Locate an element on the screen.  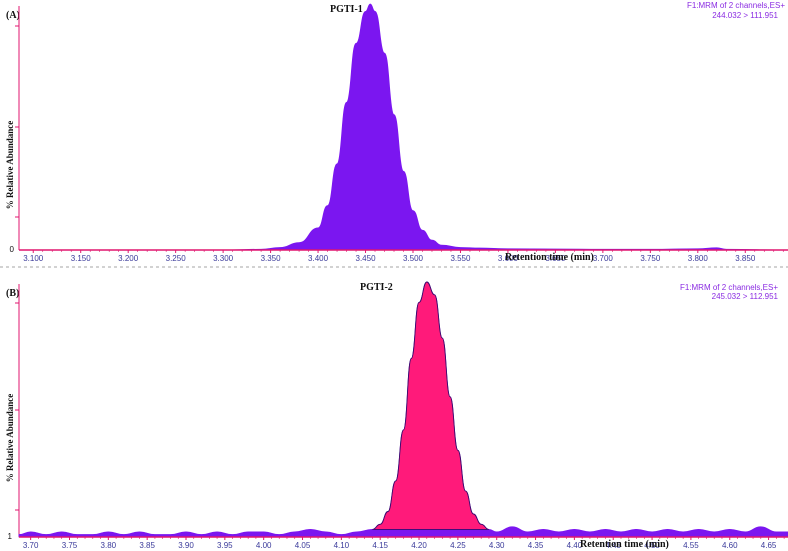
panel-a-peak-label: PGTI-1 is located at coordinates (346, 9).